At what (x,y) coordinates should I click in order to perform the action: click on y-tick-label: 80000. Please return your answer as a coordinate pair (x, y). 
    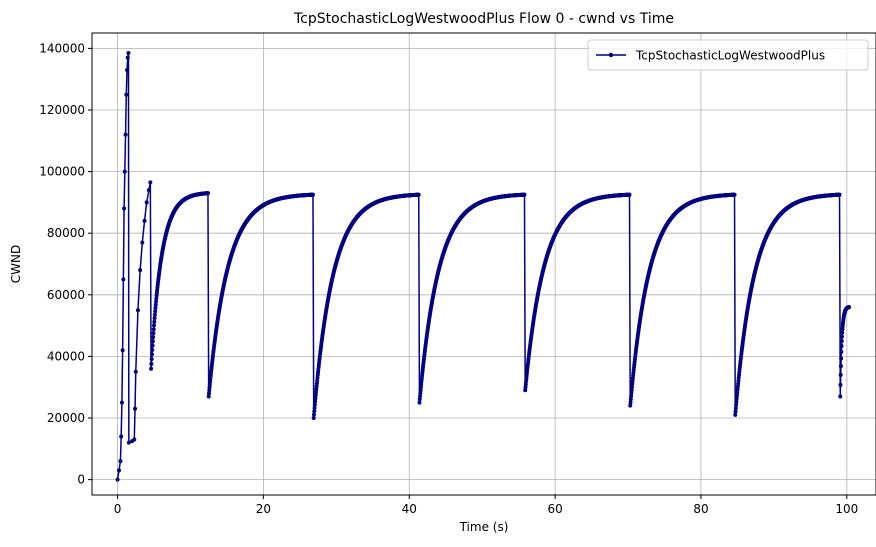
    Looking at the image, I should click on (66, 233).